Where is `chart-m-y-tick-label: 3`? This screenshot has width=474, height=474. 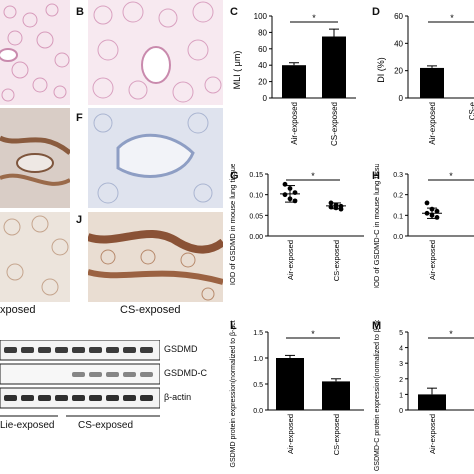 chart-m-y-tick-label: 3 is located at coordinates (401, 364).